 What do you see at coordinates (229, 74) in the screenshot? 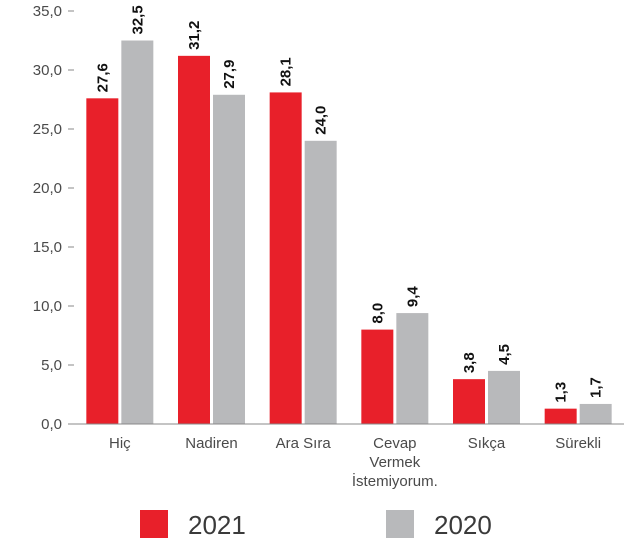
I see `data-label-2020: 27,9` at bounding box center [229, 74].